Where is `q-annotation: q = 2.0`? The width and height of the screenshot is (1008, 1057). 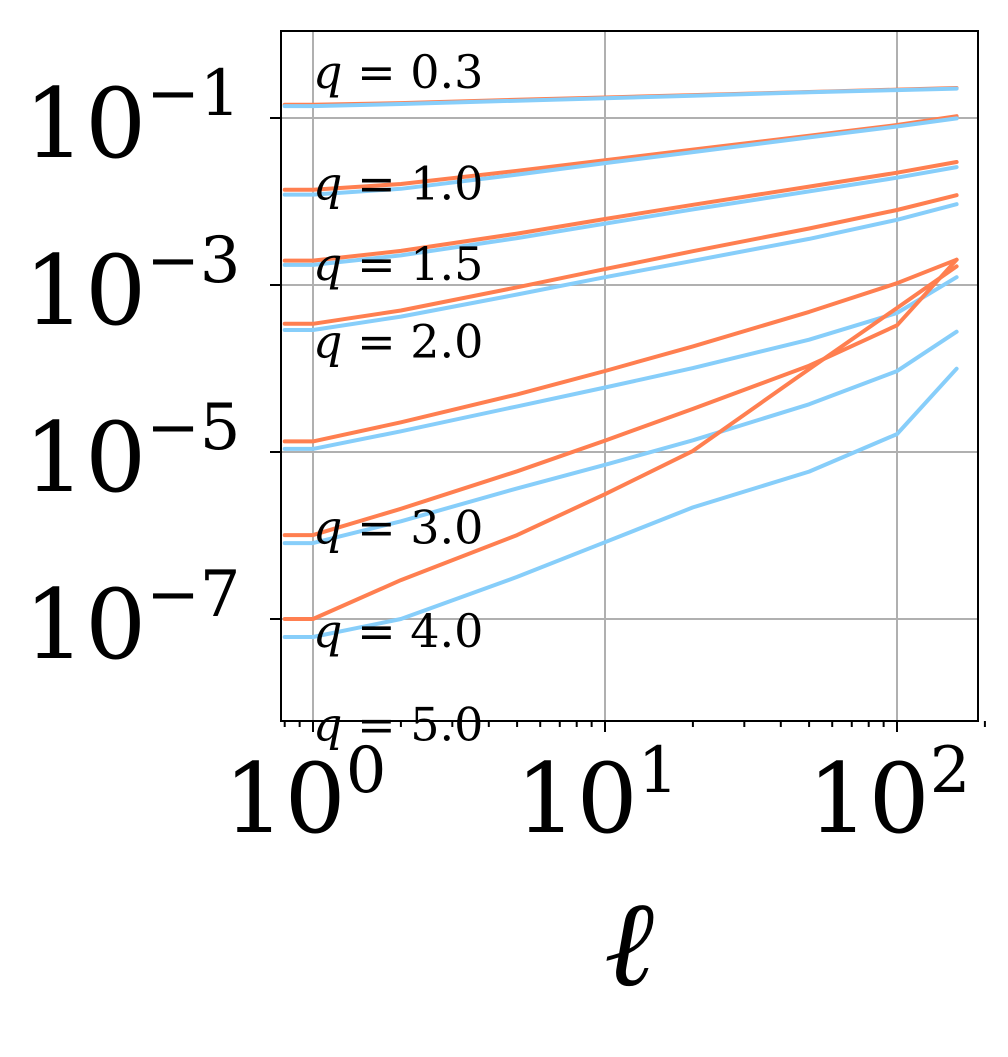
q-annotation: q = 2.0 is located at coordinates (398, 342).